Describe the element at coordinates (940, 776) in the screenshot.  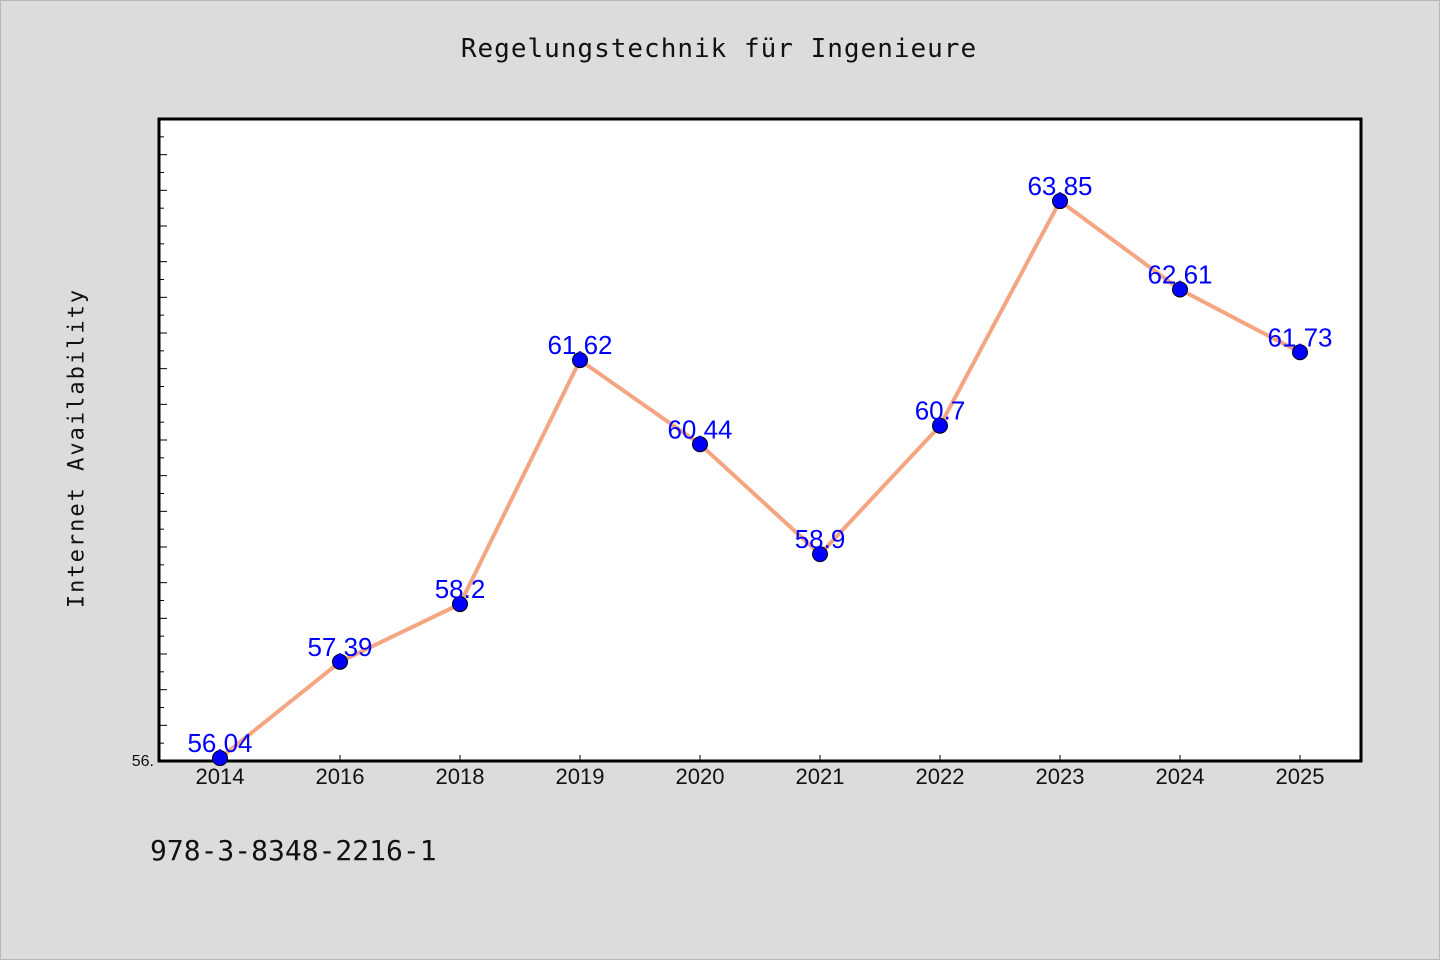
I see `x-tick-label: 2022` at that location.